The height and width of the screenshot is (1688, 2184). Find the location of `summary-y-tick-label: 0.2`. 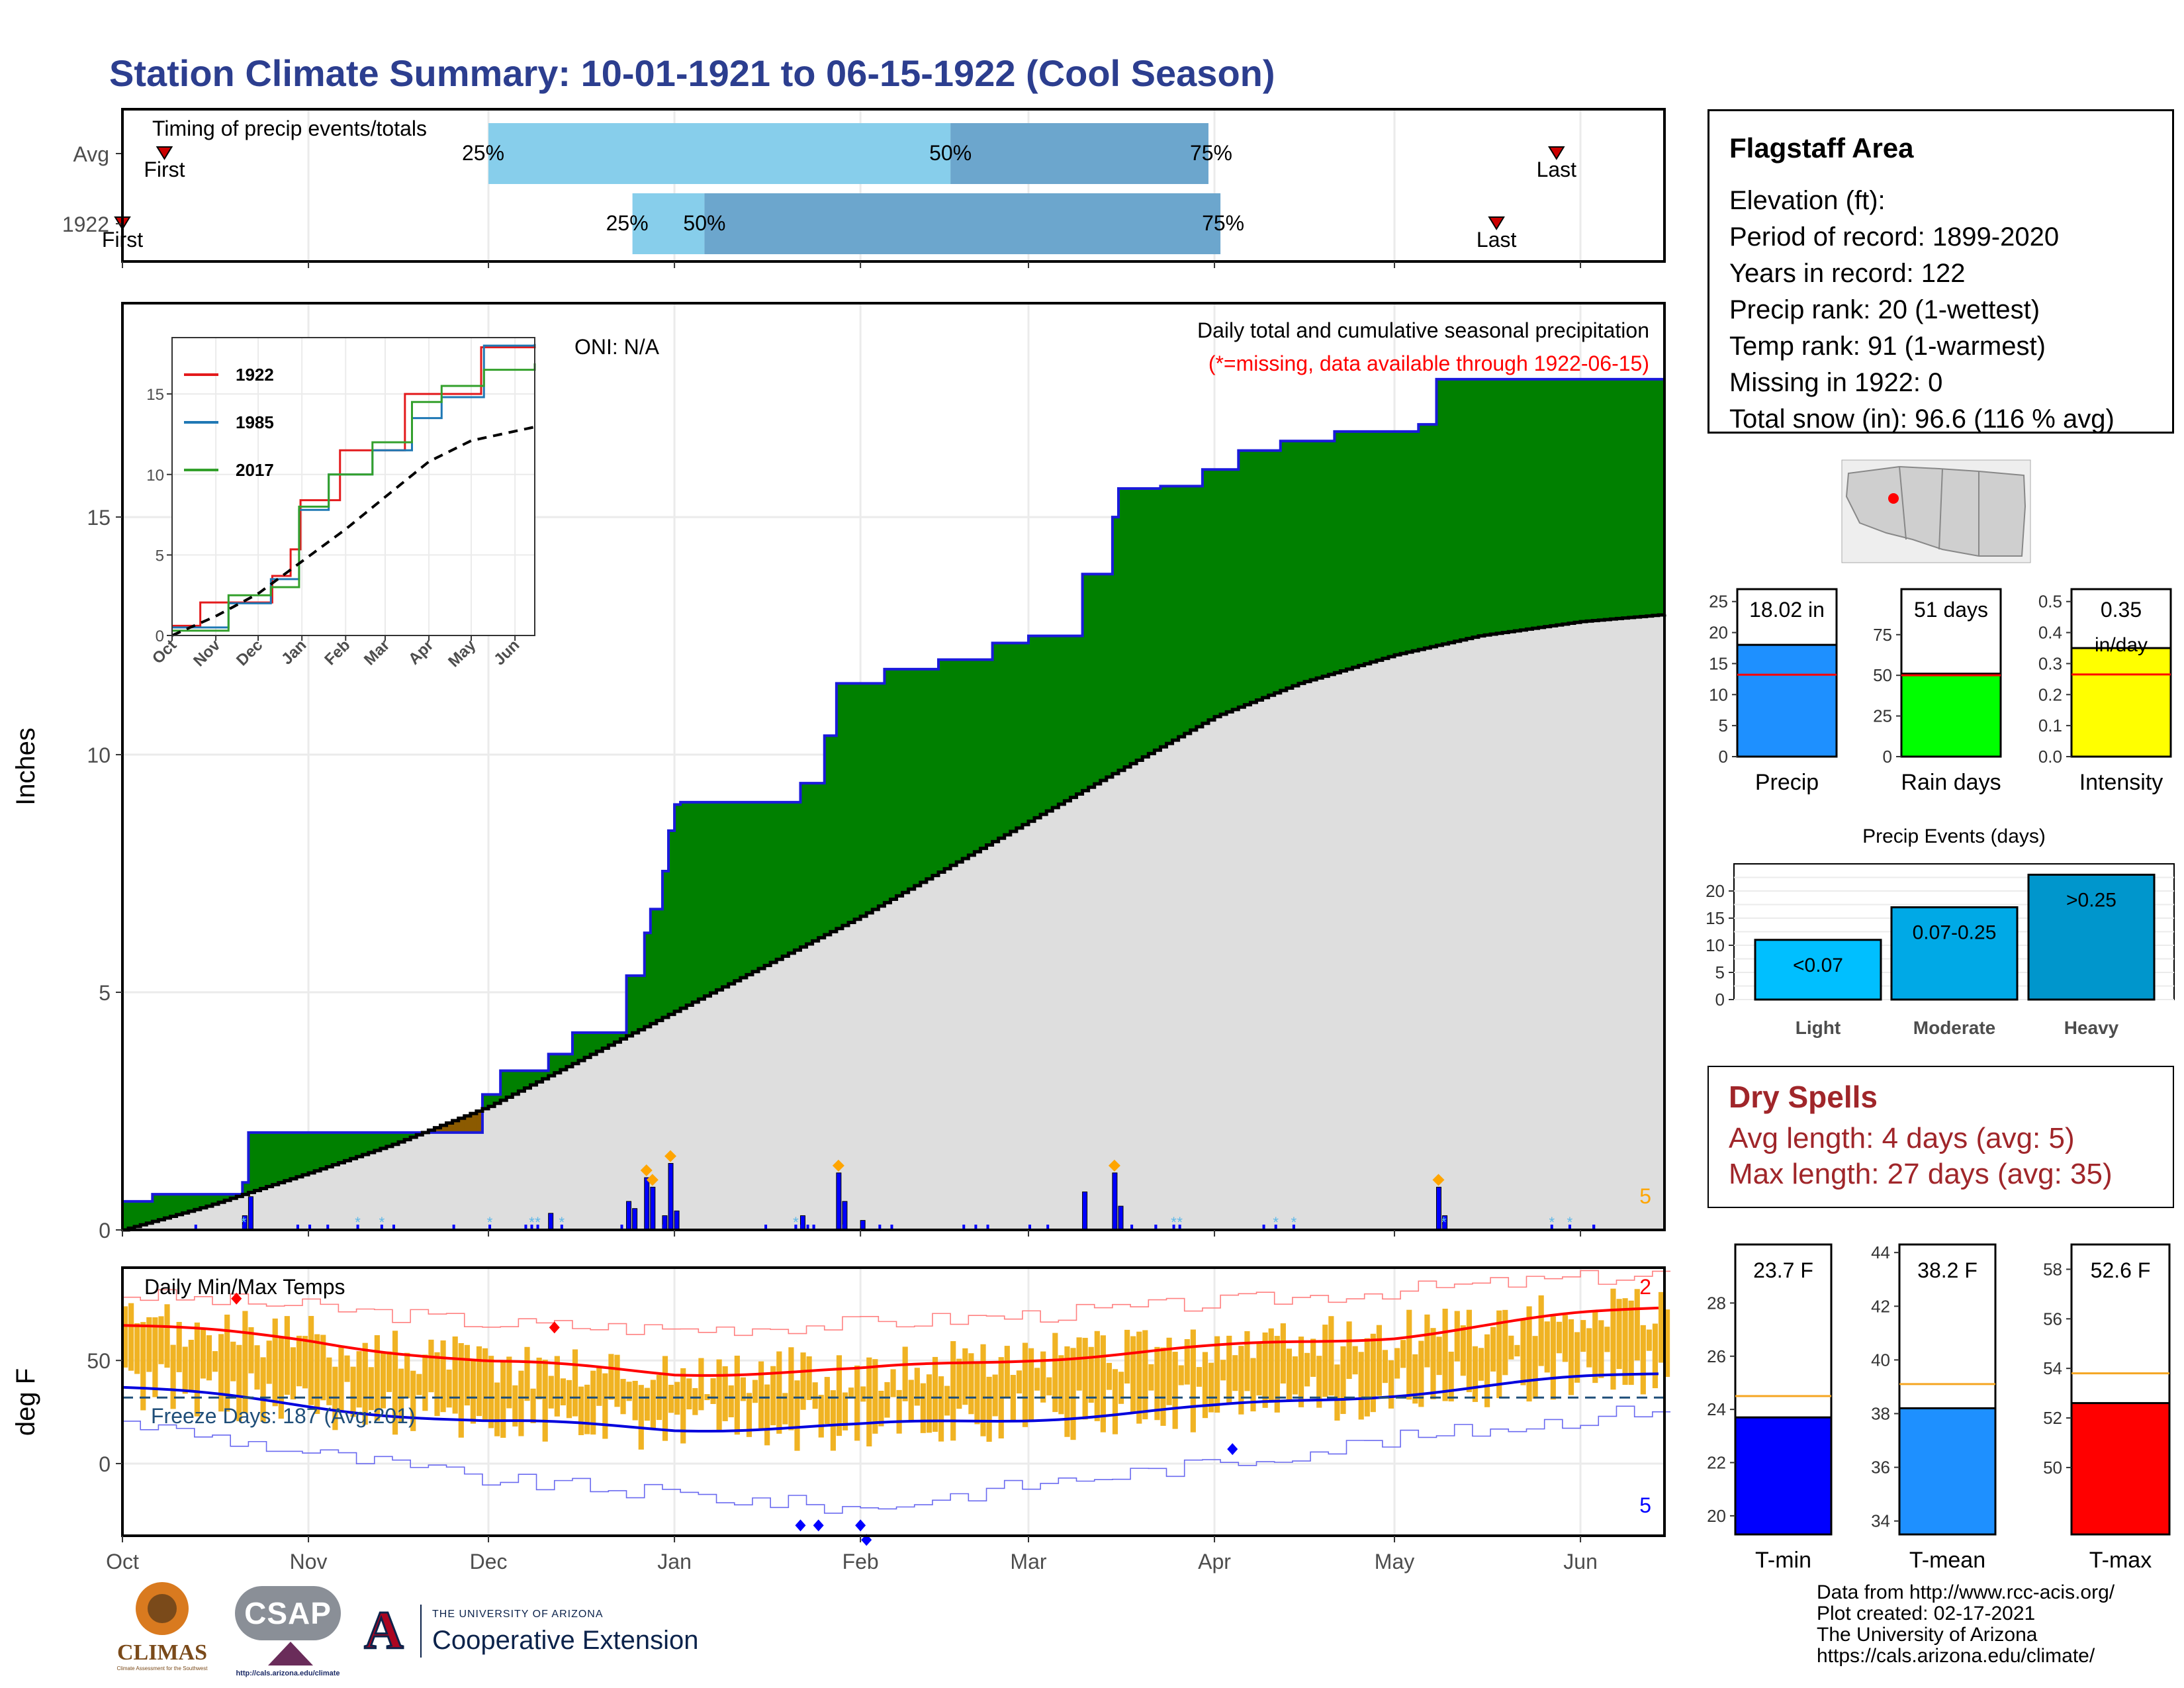

summary-y-tick-label: 0.2 is located at coordinates (2050, 694).